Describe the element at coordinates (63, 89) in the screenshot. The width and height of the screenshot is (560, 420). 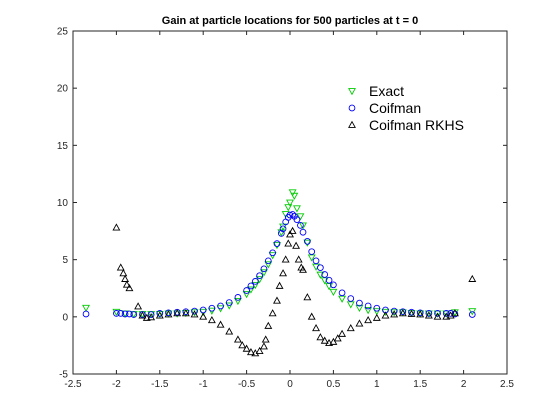
I see `y-tick-label: 20` at that location.